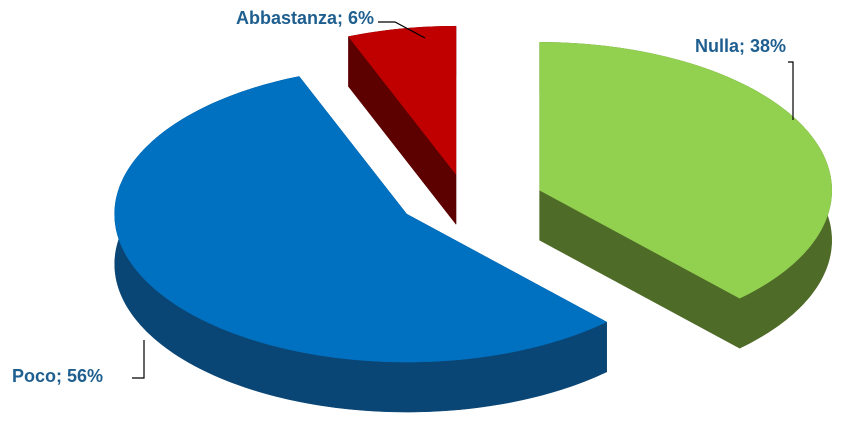 The image size is (847, 427). Describe the element at coordinates (57, 376) in the screenshot. I see `data-label: Poco; 56%` at that location.